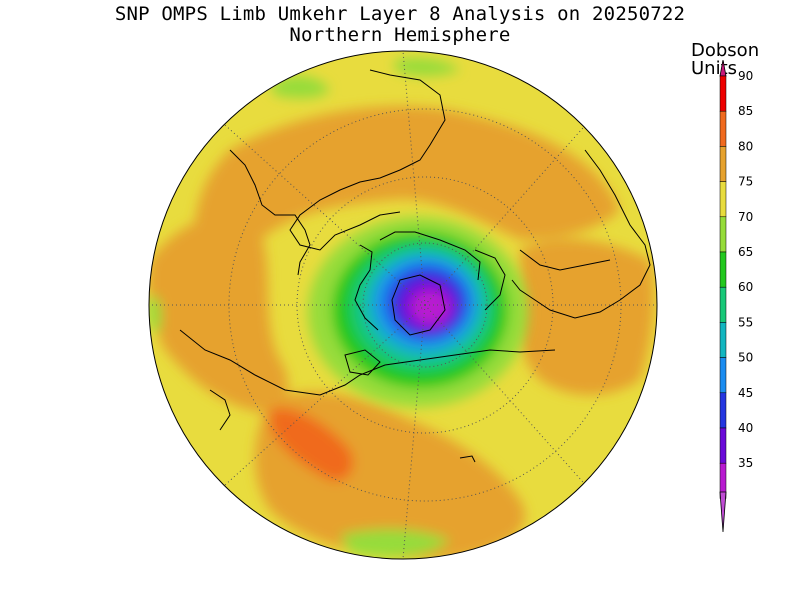 This screenshot has width=800, height=600. I want to click on colorbar-tick-label: 35, so click(745, 463).